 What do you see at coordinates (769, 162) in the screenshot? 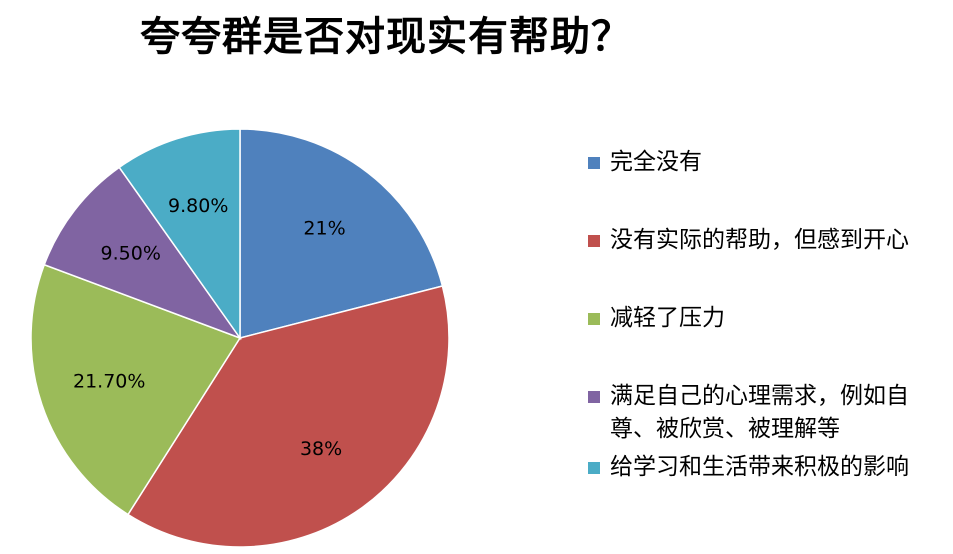
I see `legend-item: 完全没有` at bounding box center [769, 162].